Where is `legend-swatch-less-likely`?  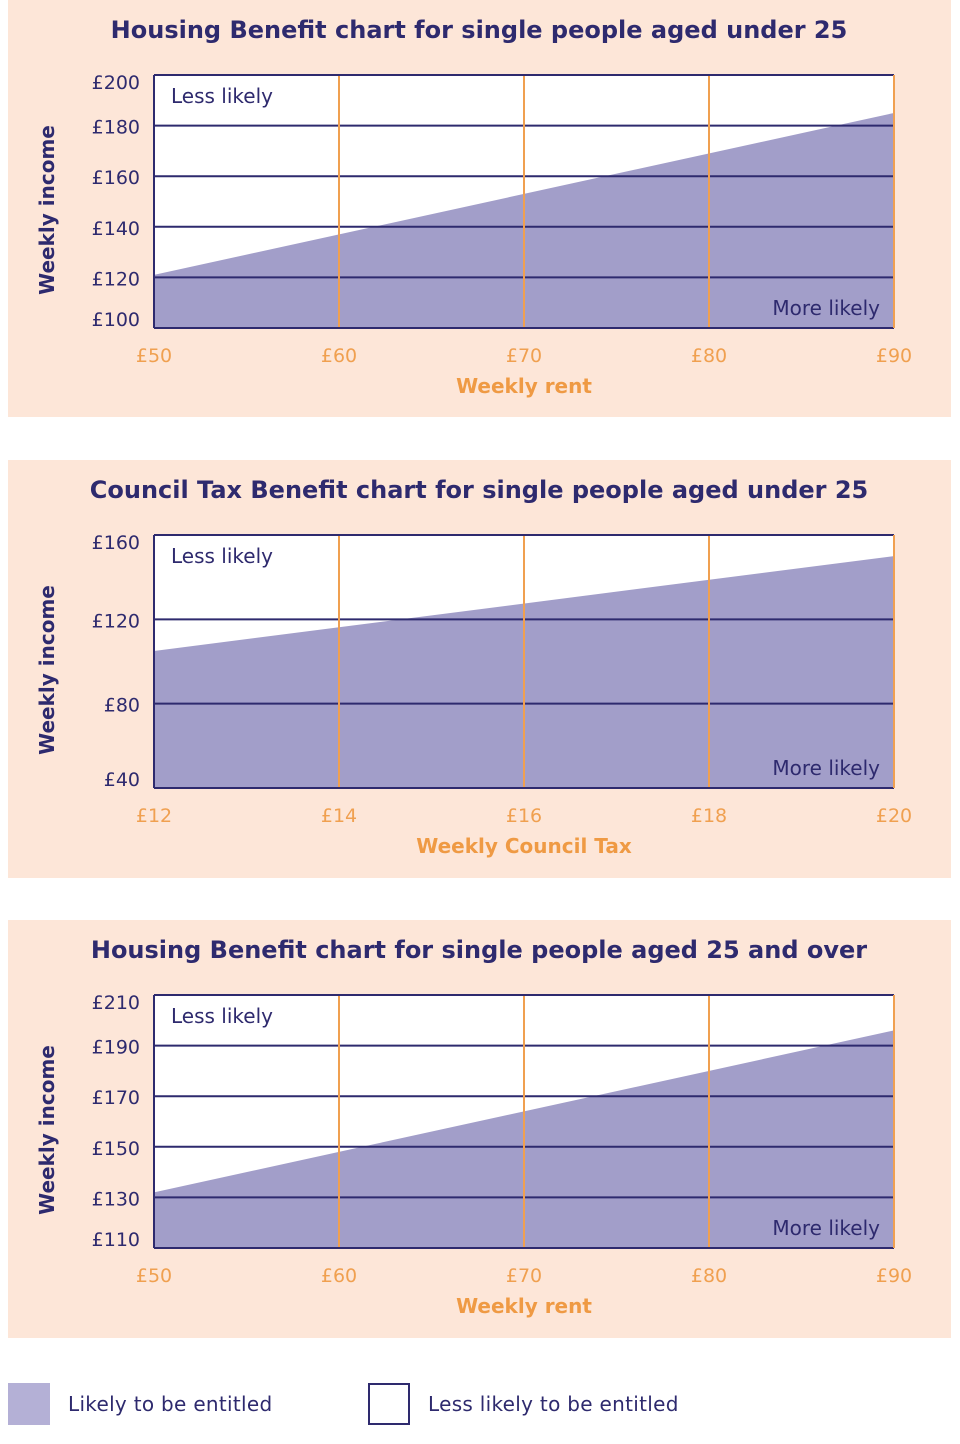 legend-swatch-less-likely is located at coordinates (389, 1404).